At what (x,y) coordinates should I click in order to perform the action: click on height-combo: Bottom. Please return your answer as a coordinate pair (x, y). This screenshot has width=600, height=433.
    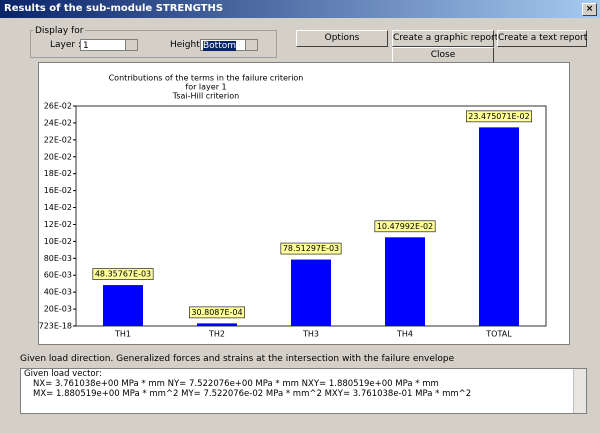
    Looking at the image, I should click on (229, 45).